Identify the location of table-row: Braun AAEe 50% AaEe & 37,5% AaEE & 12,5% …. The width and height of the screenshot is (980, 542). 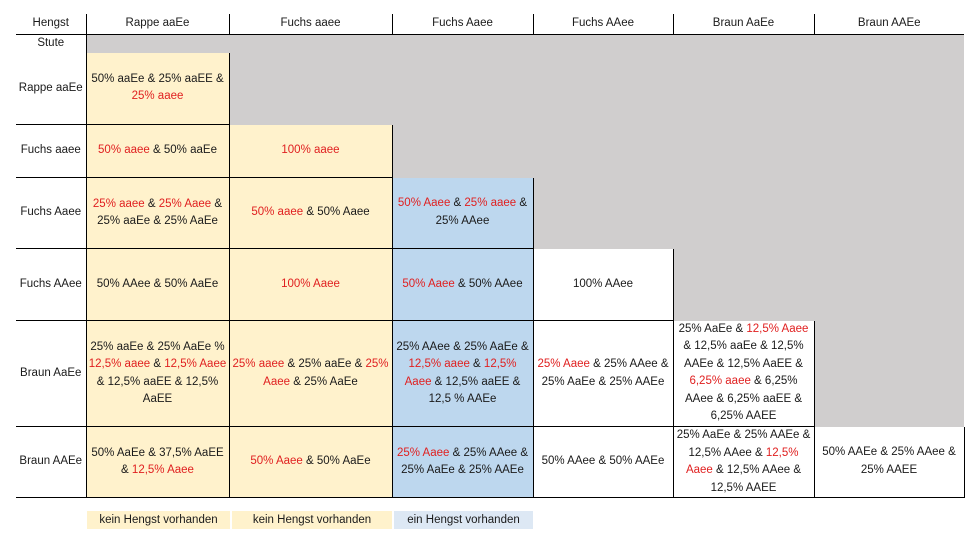
(490, 462).